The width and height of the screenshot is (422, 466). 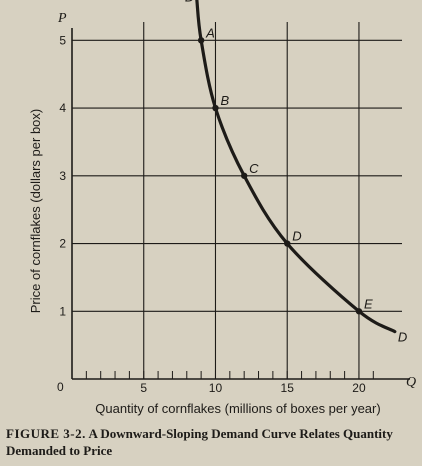 What do you see at coordinates (62, 18) in the screenshot?
I see `y-axis-letter: P` at bounding box center [62, 18].